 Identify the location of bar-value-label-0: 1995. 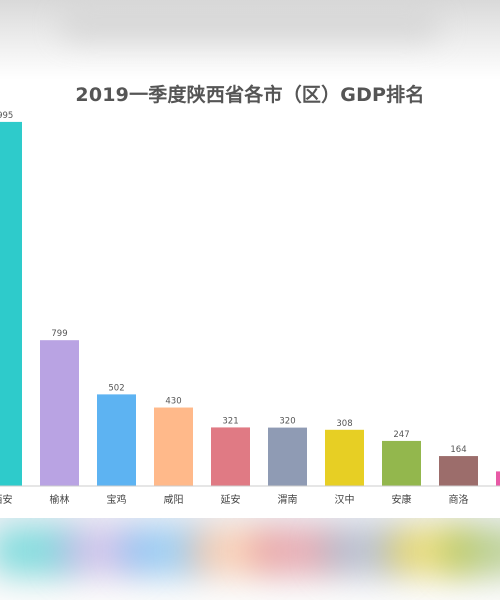
(6, 116).